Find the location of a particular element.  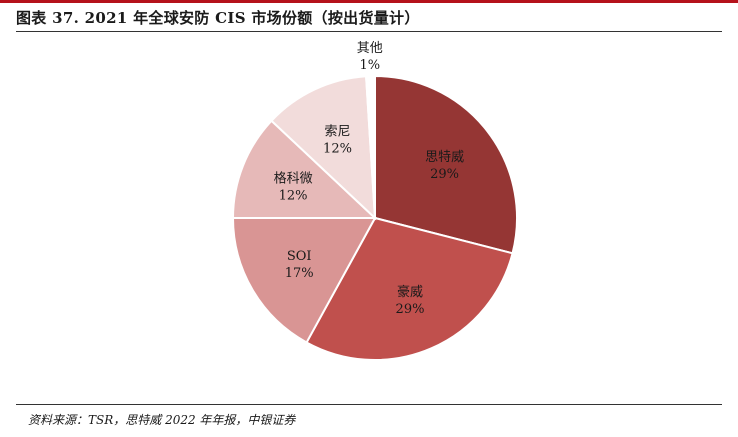

slice-label-0: 思特威 is located at coordinates (444, 157).